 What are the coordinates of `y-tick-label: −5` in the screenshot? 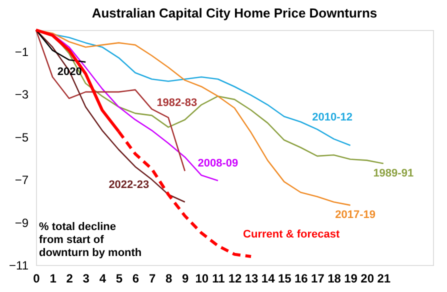 It's located at (21, 137).